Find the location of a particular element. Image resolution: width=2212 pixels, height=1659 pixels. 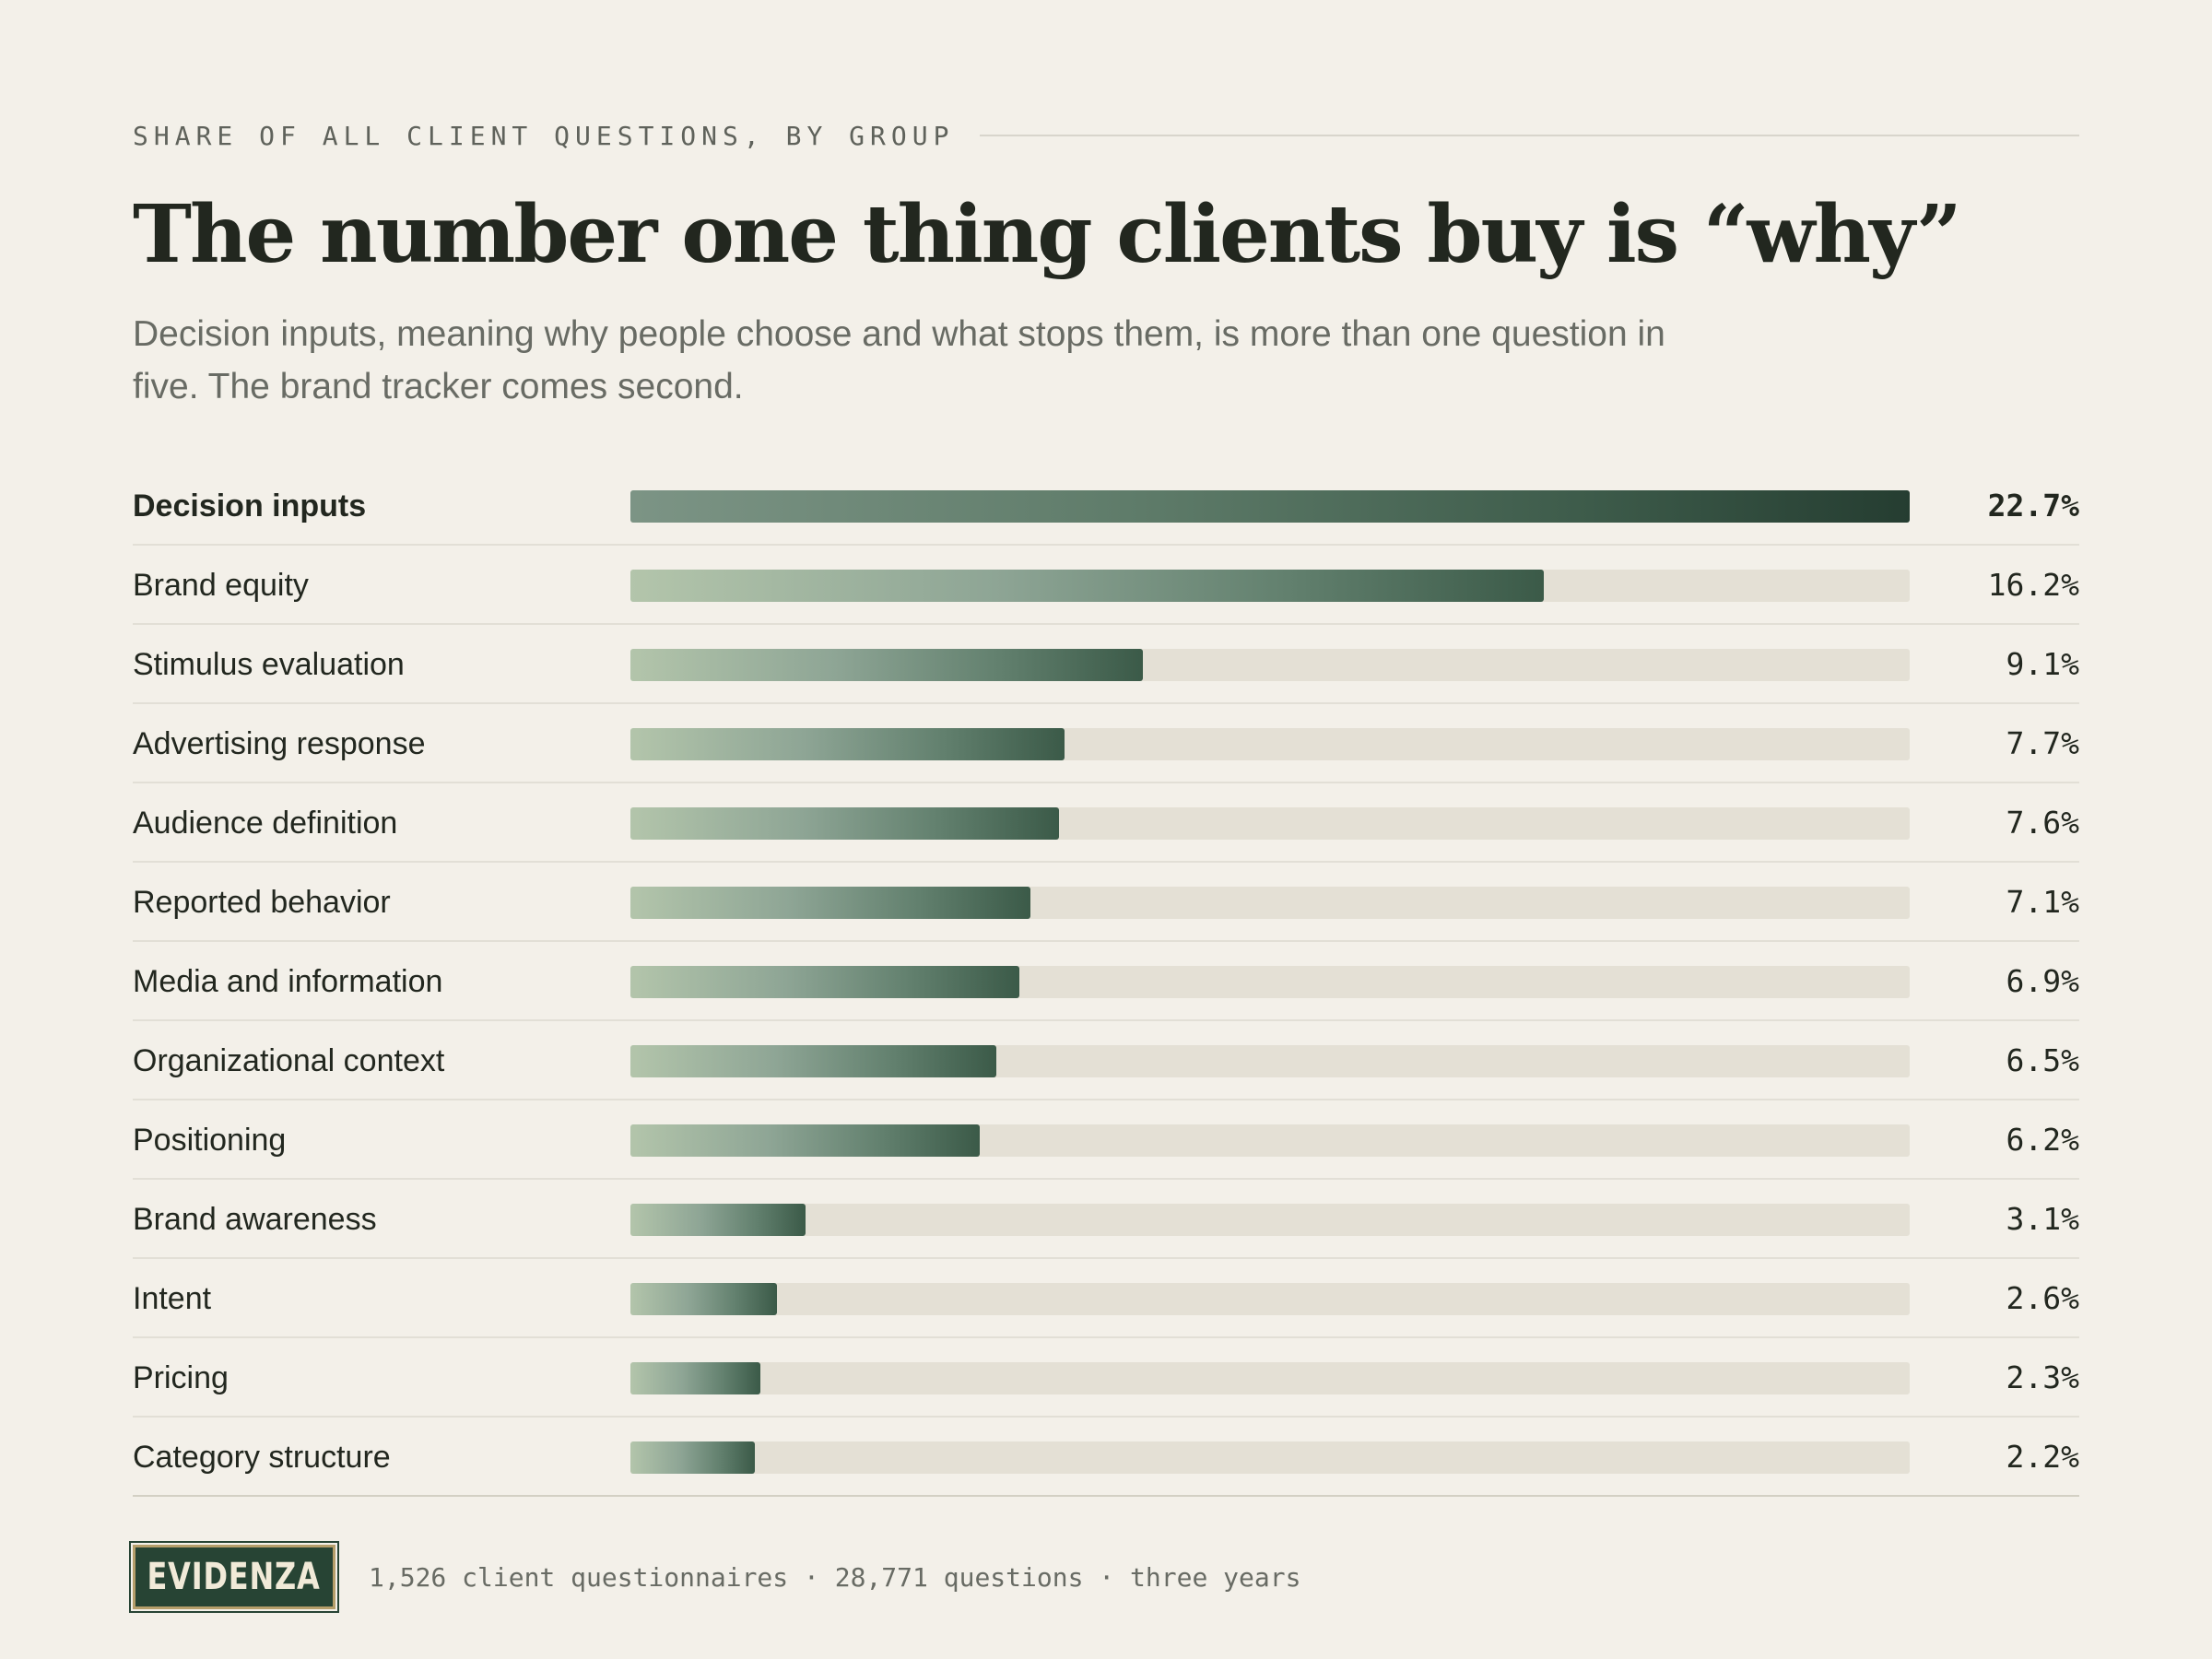

bar-row: Positioning 6.2% is located at coordinates (1106, 1140).